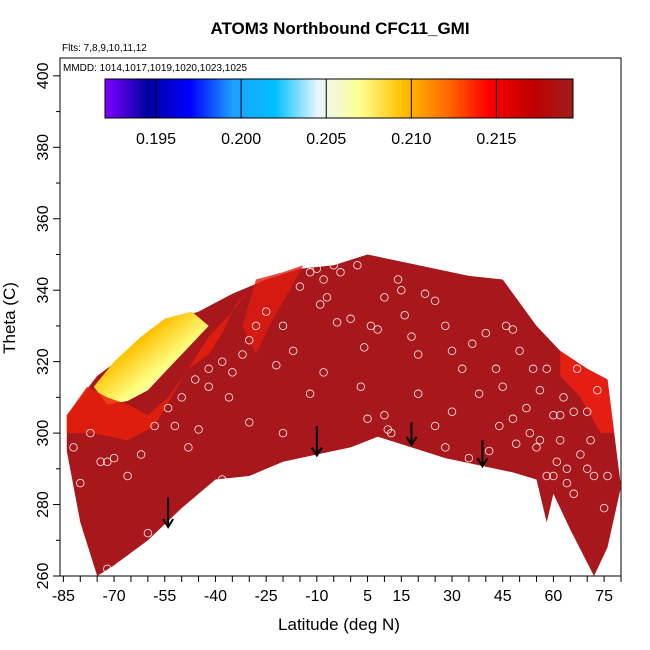  I want to click on x-tick-label: -85, so click(63, 596).